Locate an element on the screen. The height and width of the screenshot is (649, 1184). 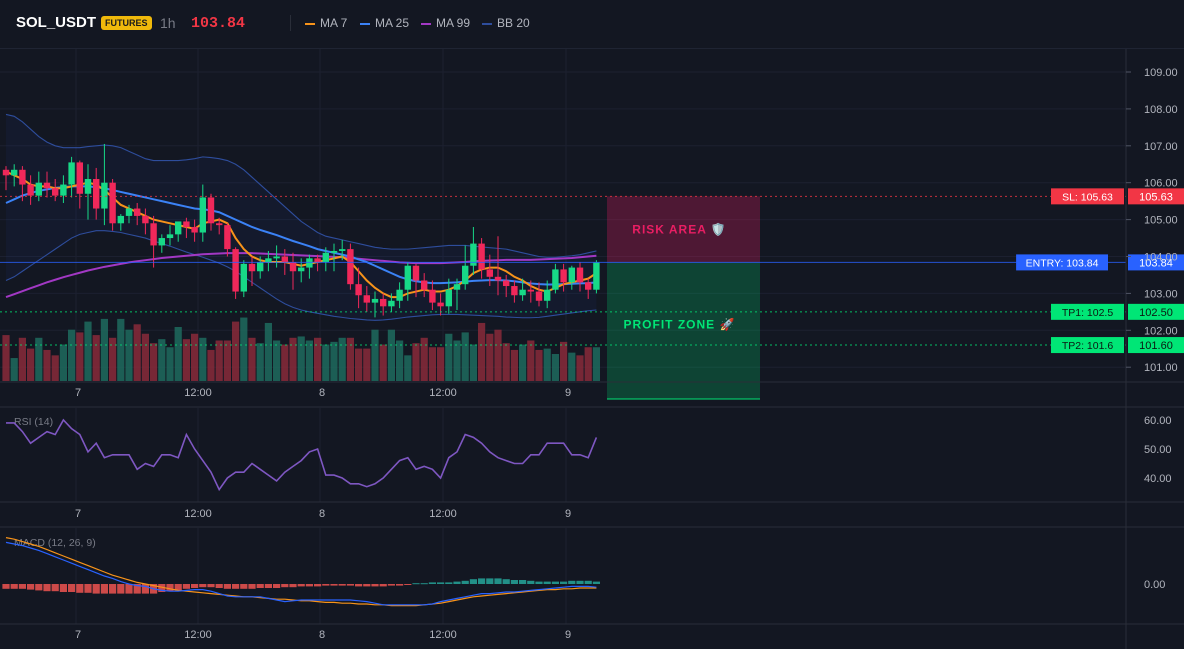
profit-zone is located at coordinates (683, 330).